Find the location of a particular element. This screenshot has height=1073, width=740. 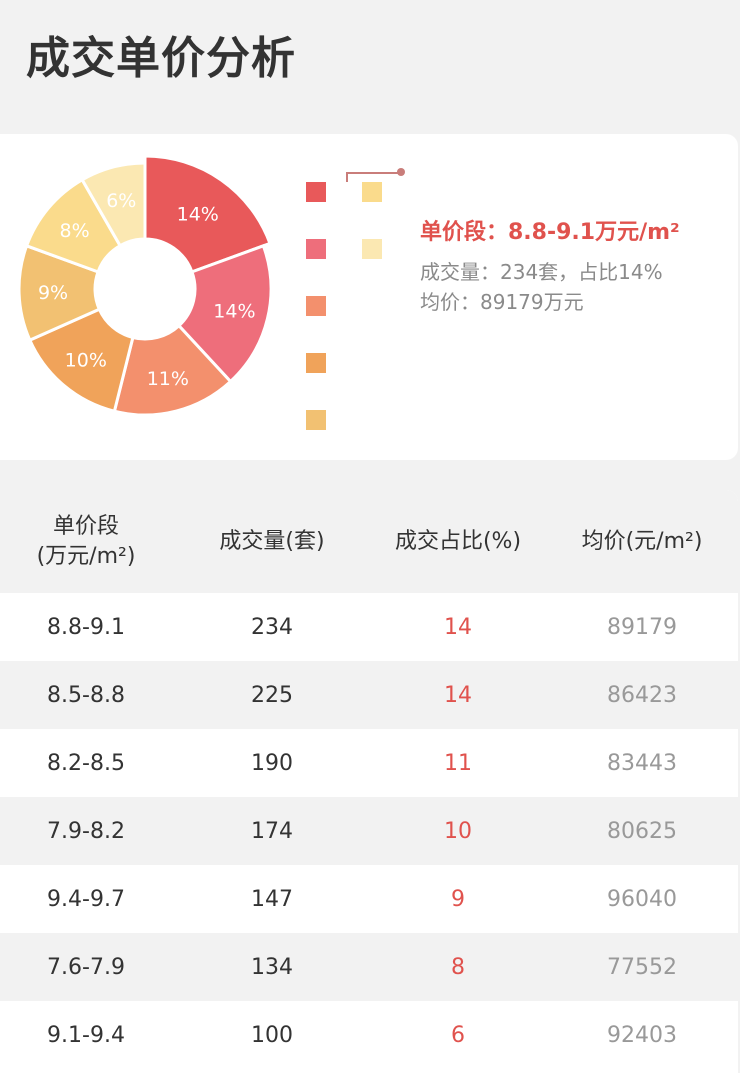

table-row: 8.5-8.8 225 14 86423 is located at coordinates (369, 695).